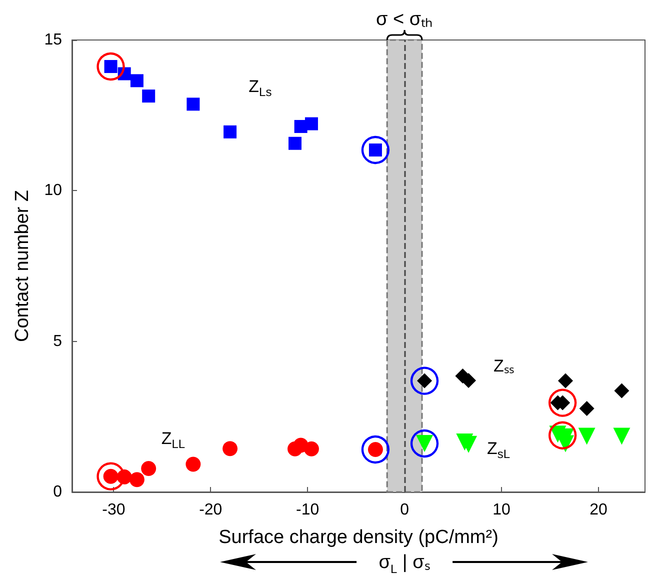 The image size is (651, 582). What do you see at coordinates (53, 191) in the screenshot?
I see `y-tick-label: 10` at bounding box center [53, 191].